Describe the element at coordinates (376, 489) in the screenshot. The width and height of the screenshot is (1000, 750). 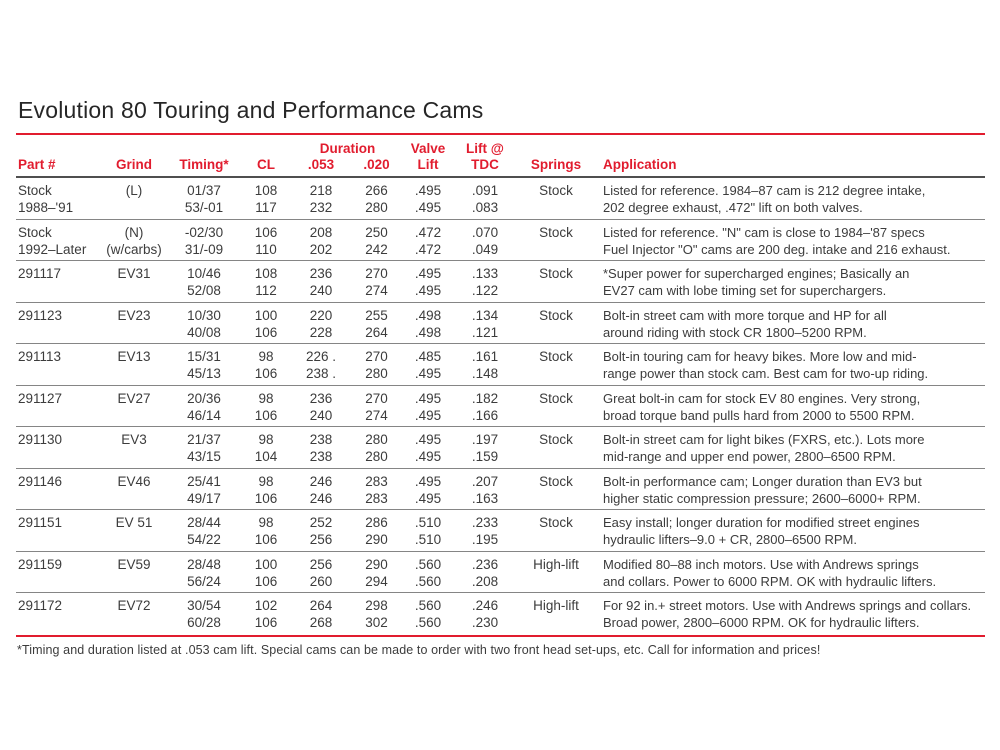
I see `duration-020-cell: 283 283` at that location.